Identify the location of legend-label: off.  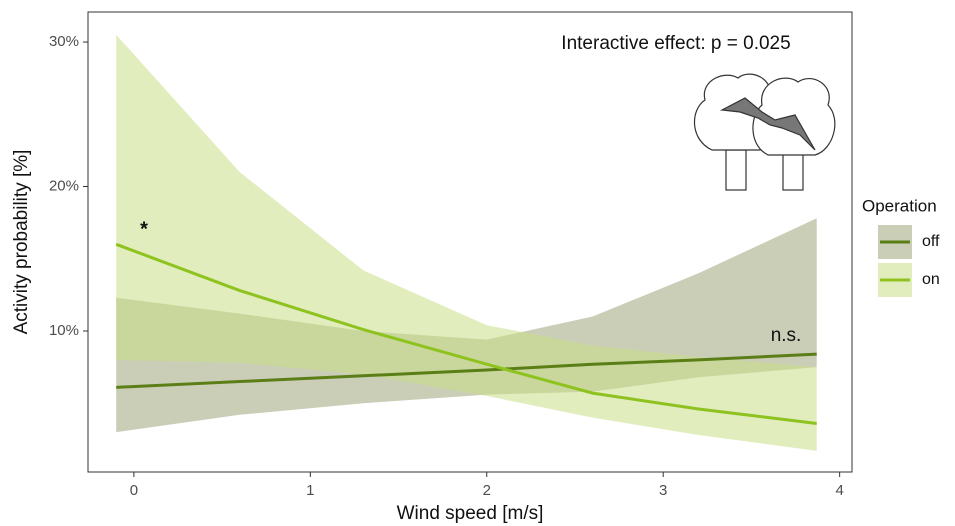
(931, 241).